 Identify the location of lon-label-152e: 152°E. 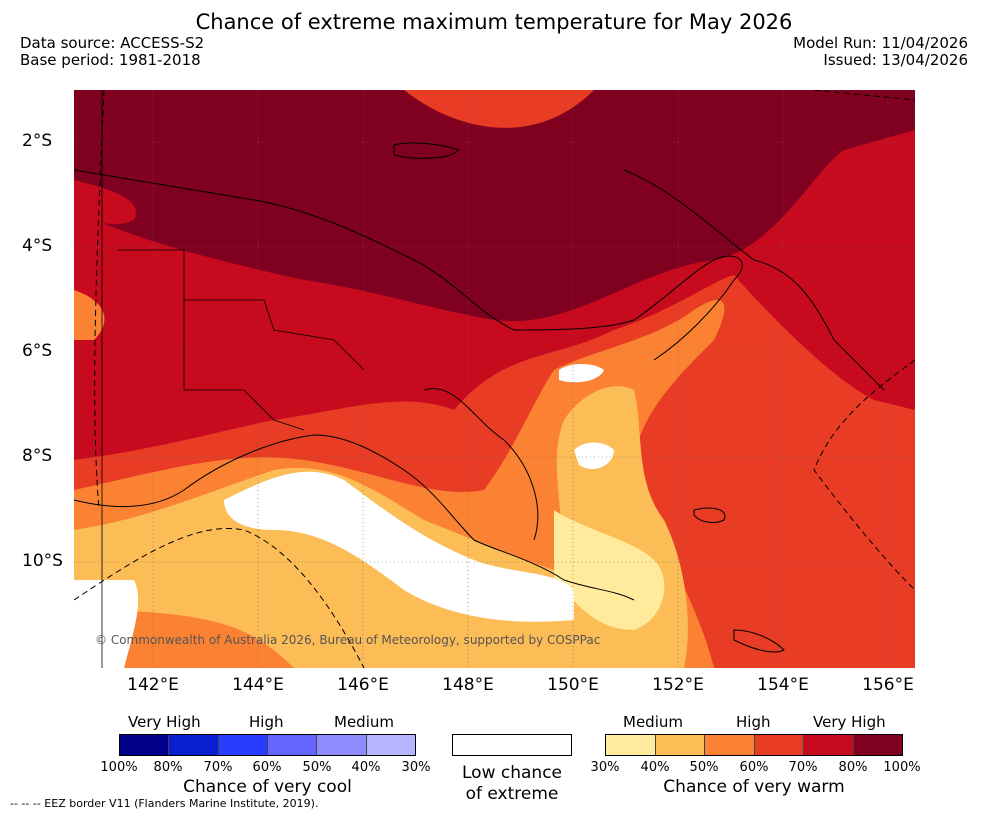
(678, 685).